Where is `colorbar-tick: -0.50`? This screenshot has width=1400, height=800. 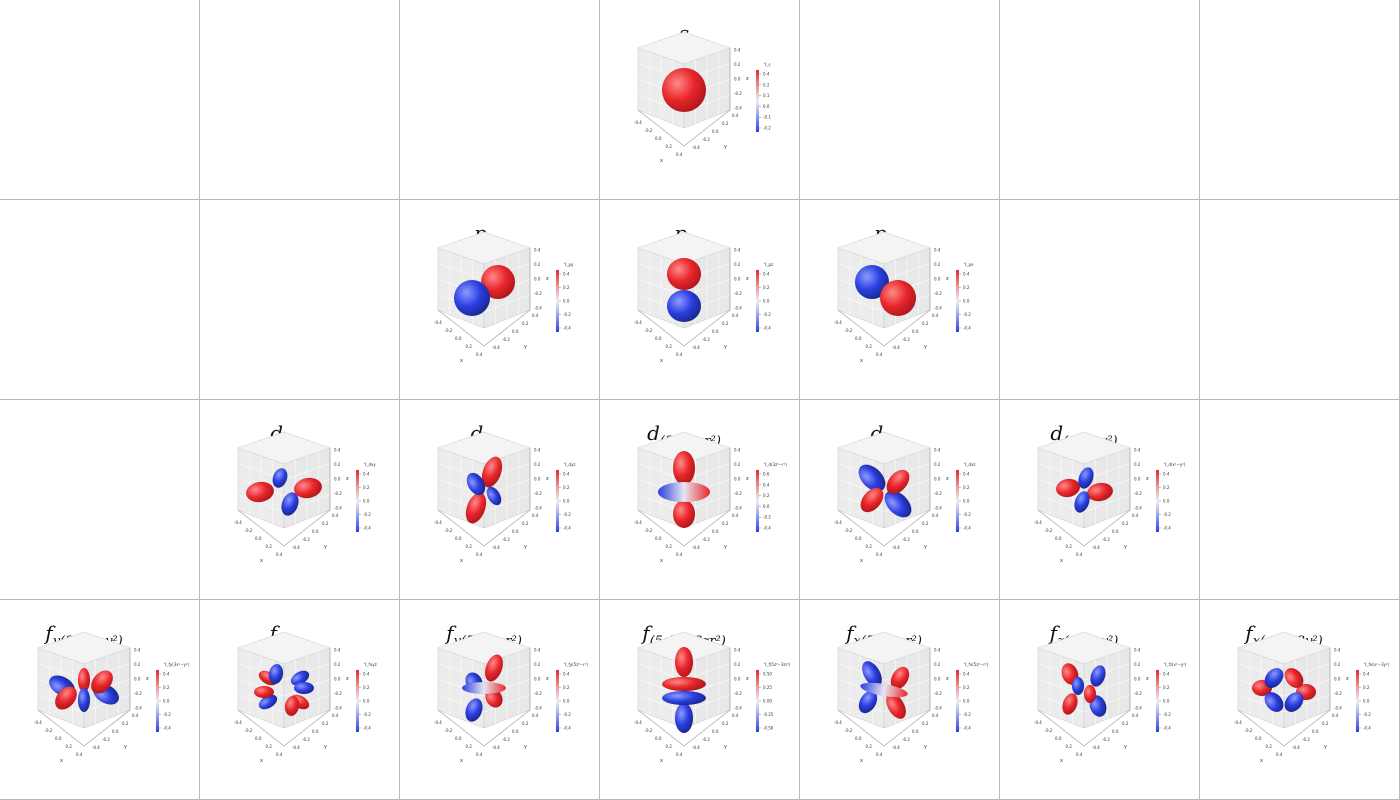
colorbar-tick: -0.50 is located at coordinates (768, 728).